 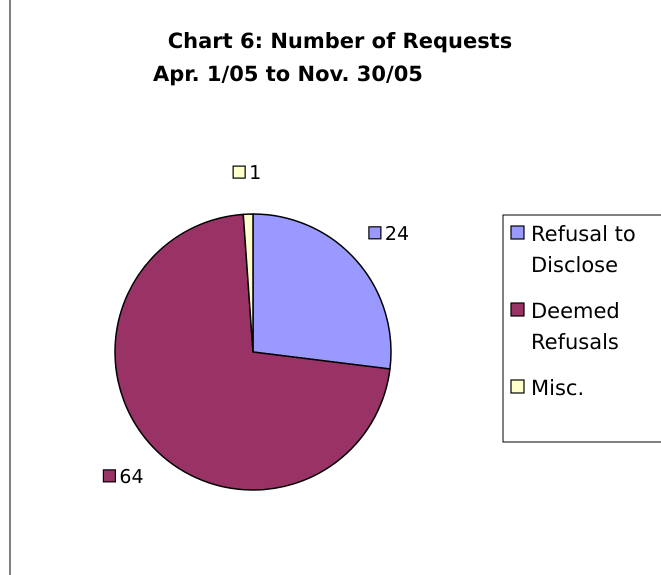 What do you see at coordinates (288, 74) in the screenshot?
I see `chart-subtitle: Apr. 1/05 to Nov. 30/05` at bounding box center [288, 74].